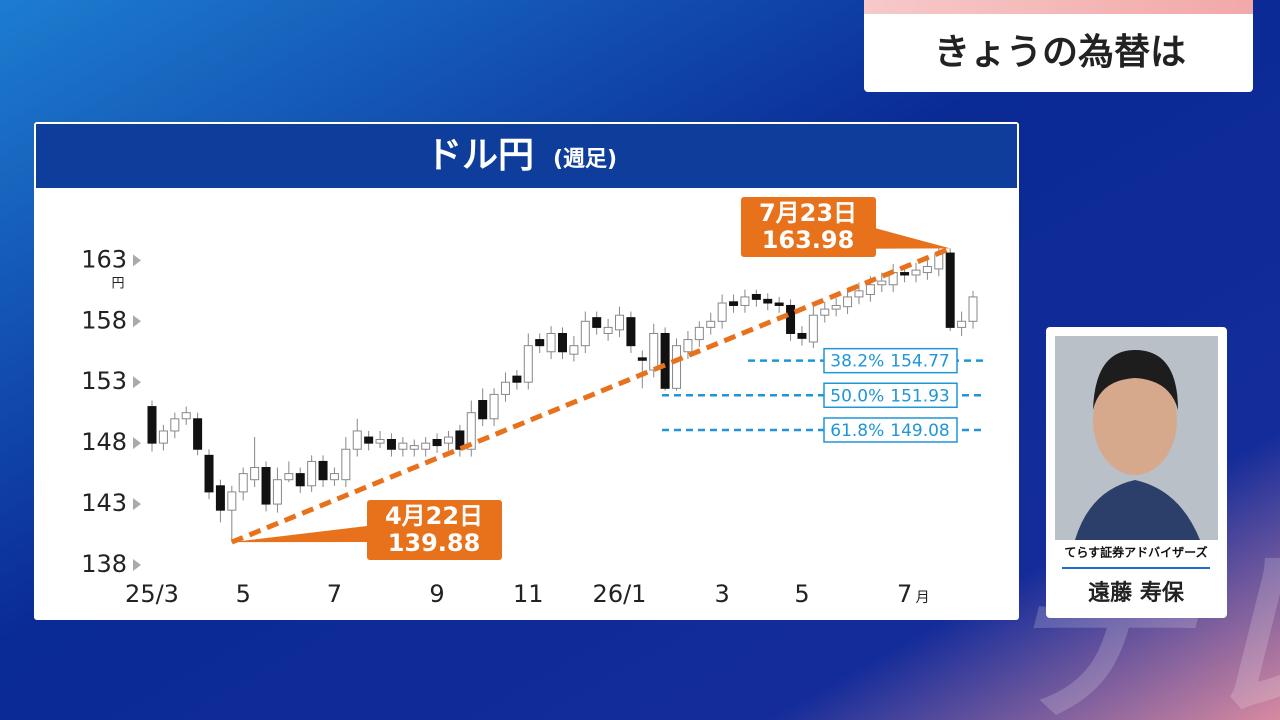 This screenshot has width=1280, height=720. What do you see at coordinates (117, 284) in the screenshot?
I see `y-unit: 円` at bounding box center [117, 284].